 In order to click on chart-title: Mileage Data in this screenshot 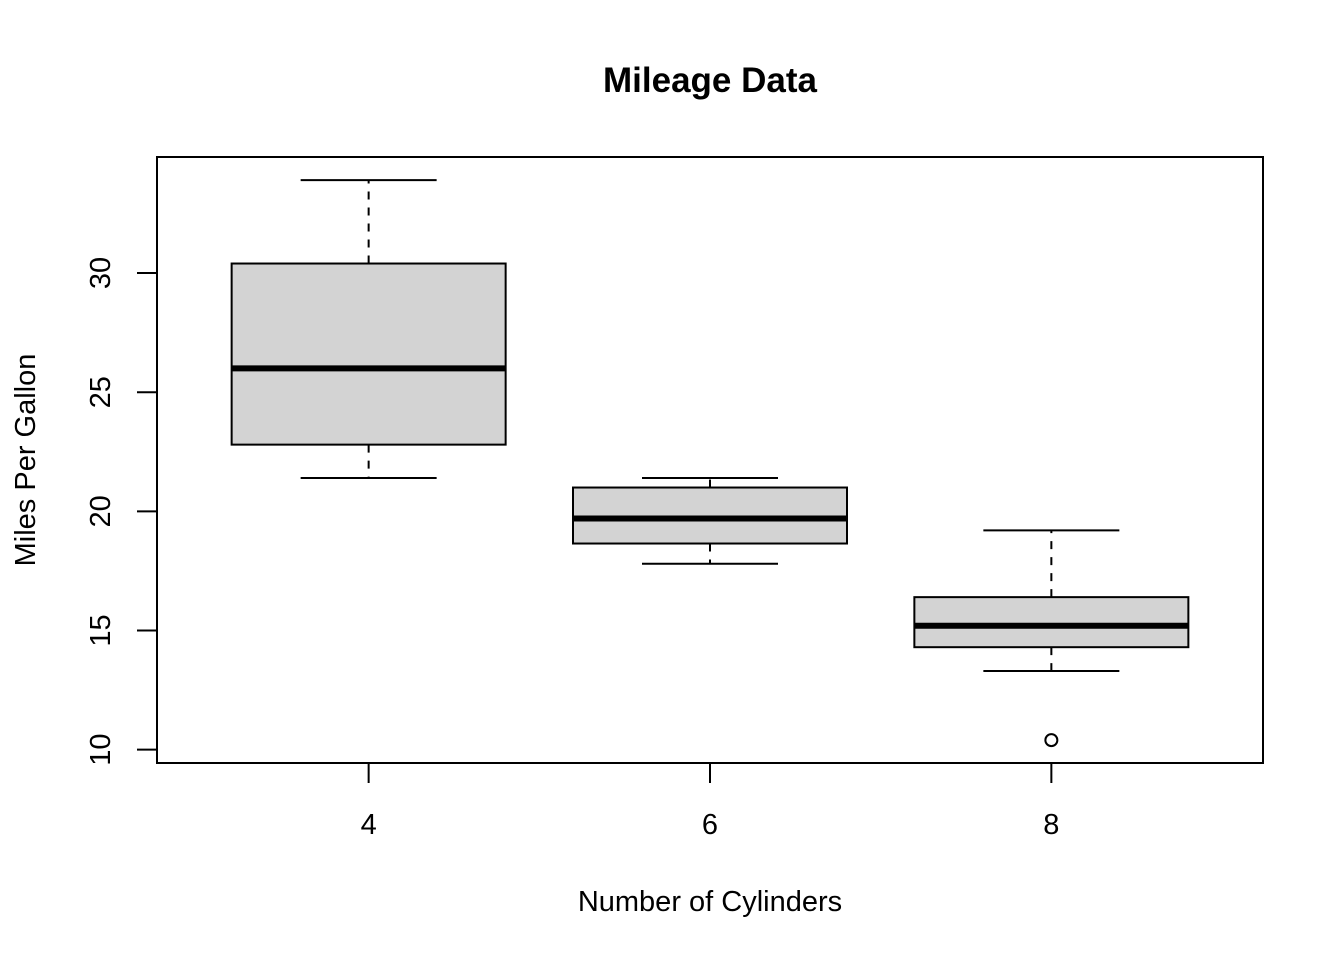, I will do `click(710, 80)`.